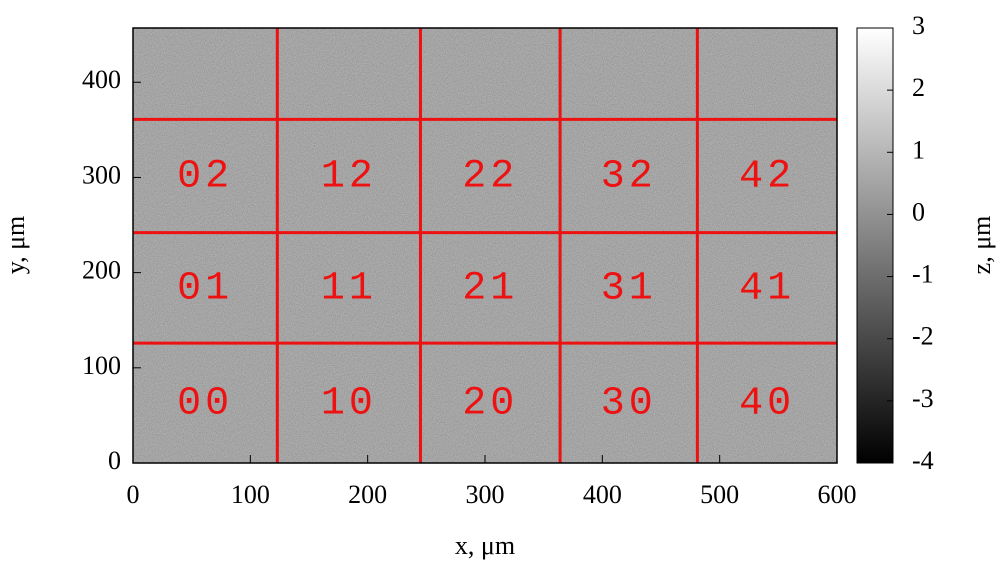 The height and width of the screenshot is (573, 999). What do you see at coordinates (114, 460) in the screenshot?
I see `y-tick-label: 0` at bounding box center [114, 460].